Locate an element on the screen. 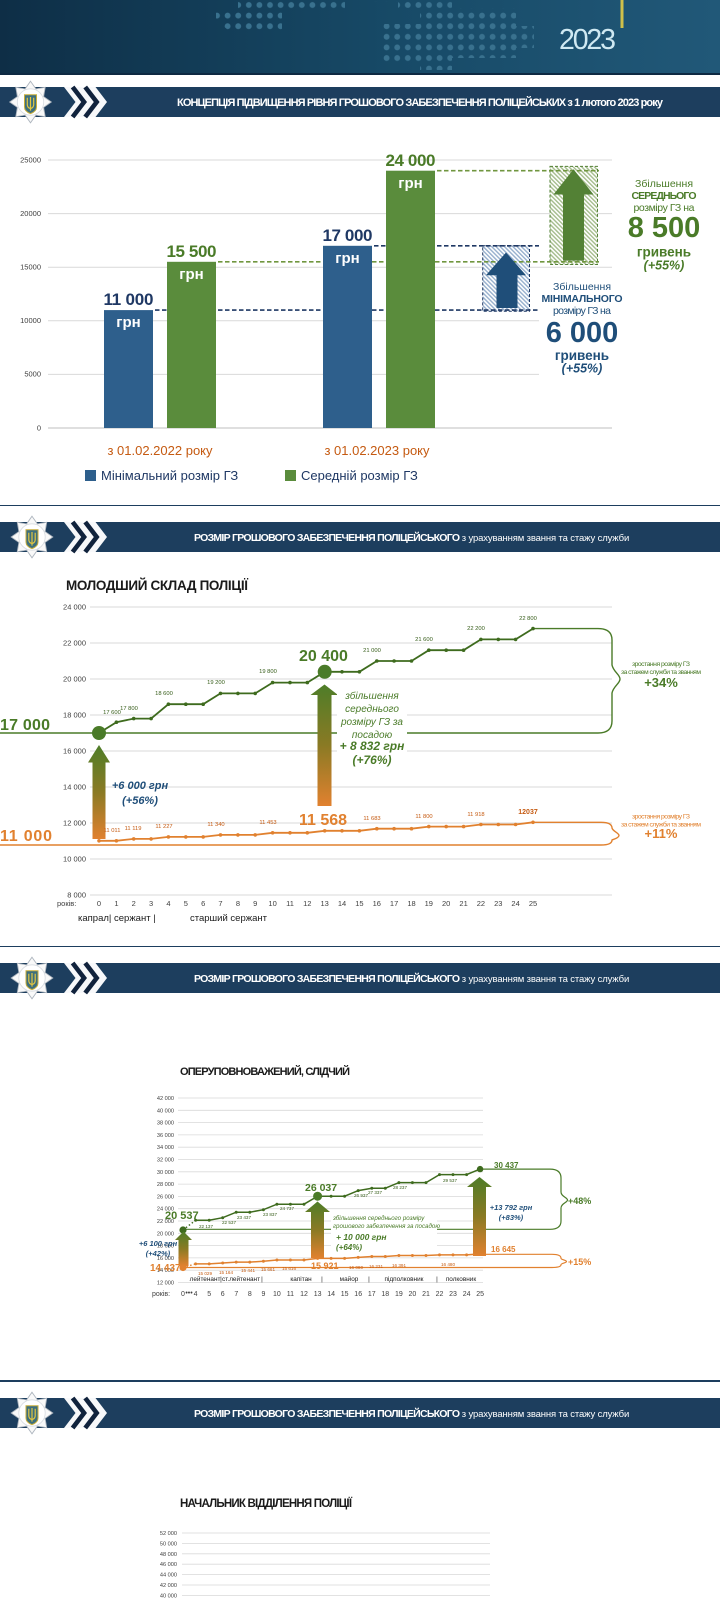  svg-text: 15 921 is located at coordinates (325, 1266).